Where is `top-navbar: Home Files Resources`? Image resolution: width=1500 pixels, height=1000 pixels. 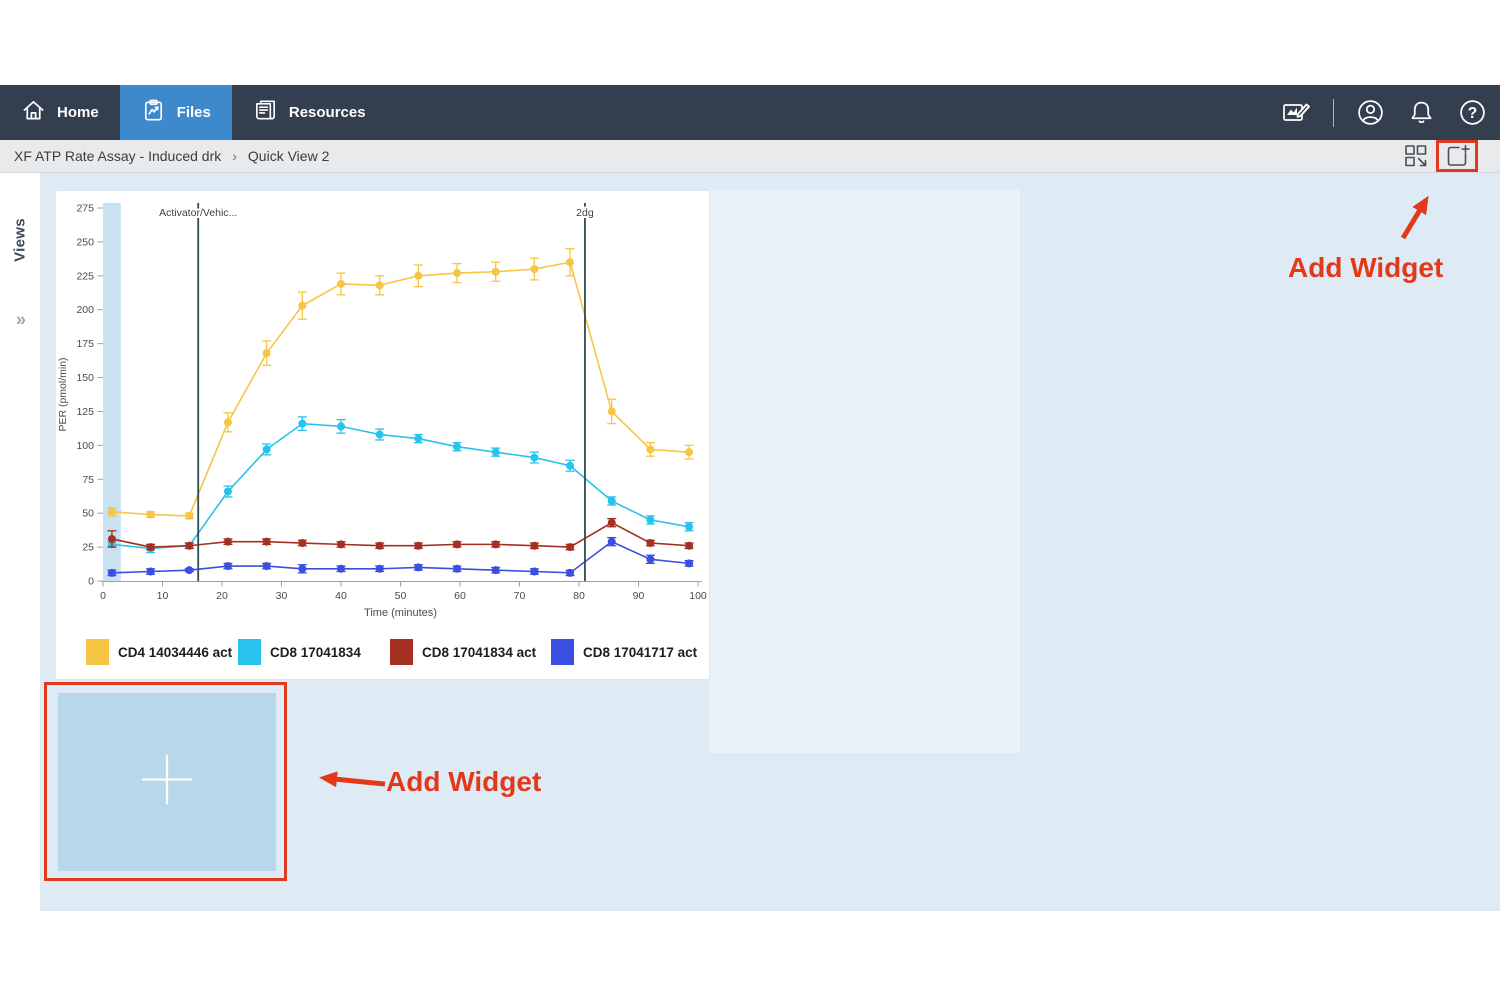 top-navbar: Home Files Resources is located at coordinates (750, 112).